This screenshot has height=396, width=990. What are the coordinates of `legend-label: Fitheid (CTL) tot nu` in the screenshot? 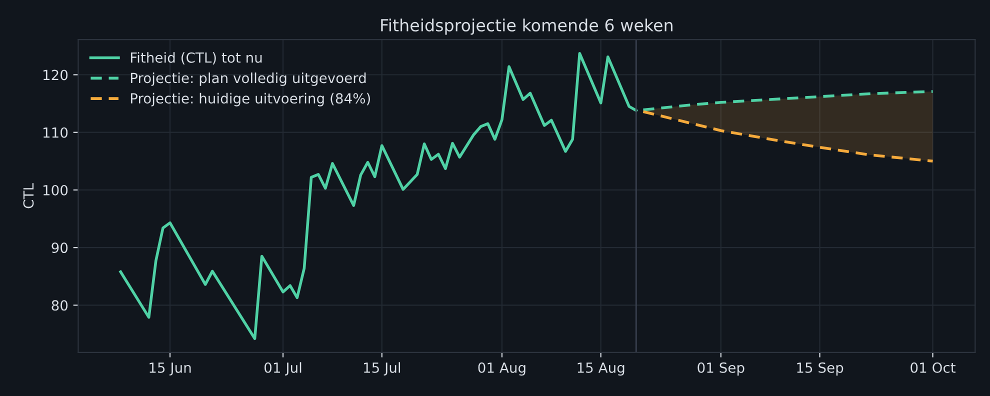 It's located at (196, 58).